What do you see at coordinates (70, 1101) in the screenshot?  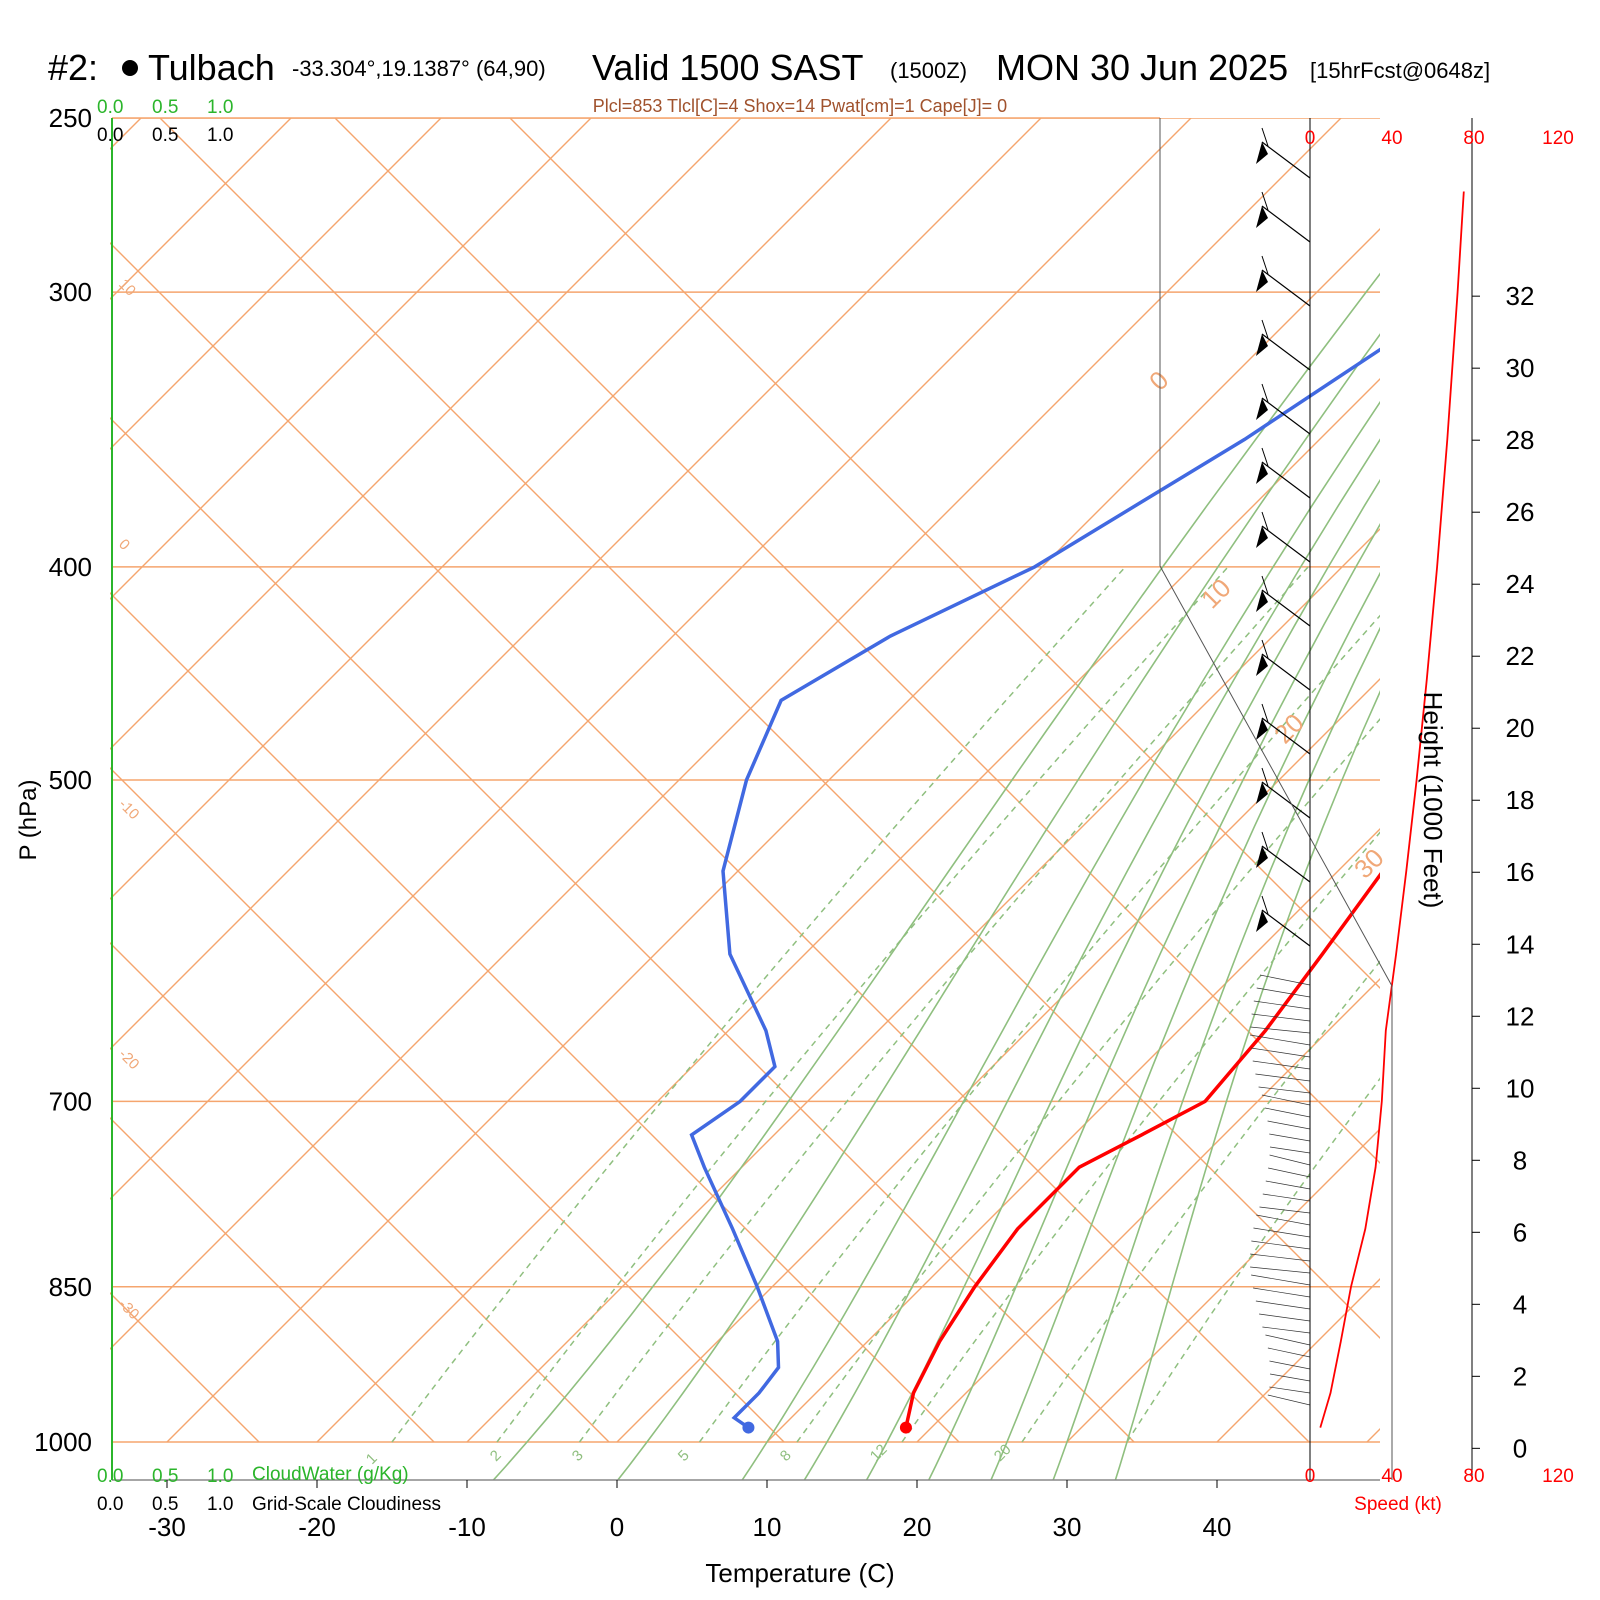 I see `pressure-tick-label: 700` at bounding box center [70, 1101].